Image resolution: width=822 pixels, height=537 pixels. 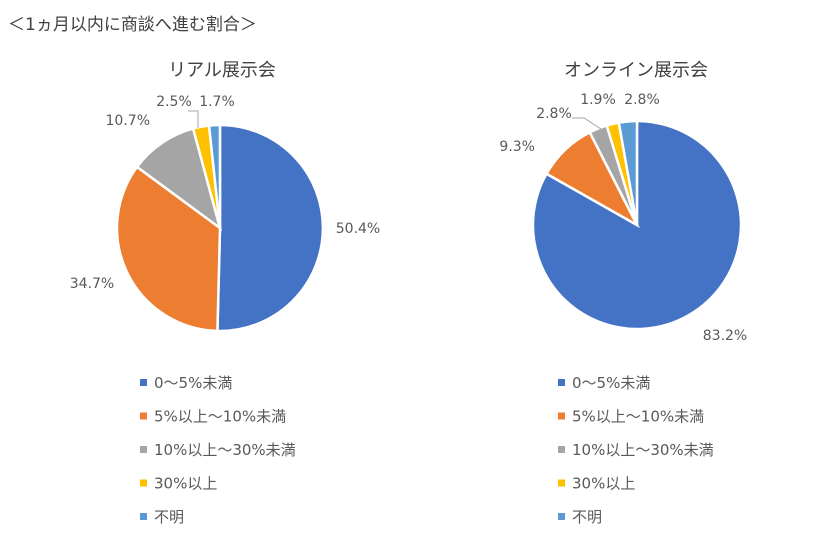 What do you see at coordinates (193, 119) in the screenshot?
I see `leader-line-unknown` at bounding box center [193, 119].